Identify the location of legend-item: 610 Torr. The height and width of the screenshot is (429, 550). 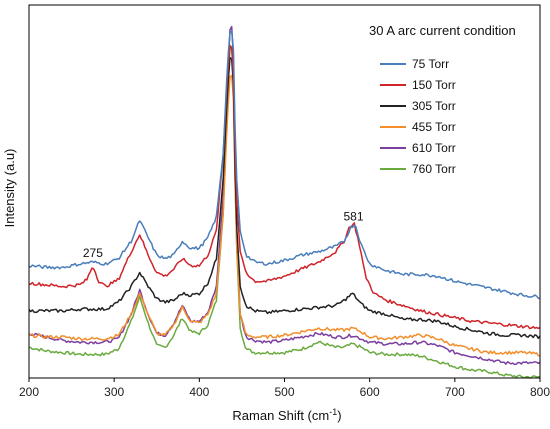
(418, 148).